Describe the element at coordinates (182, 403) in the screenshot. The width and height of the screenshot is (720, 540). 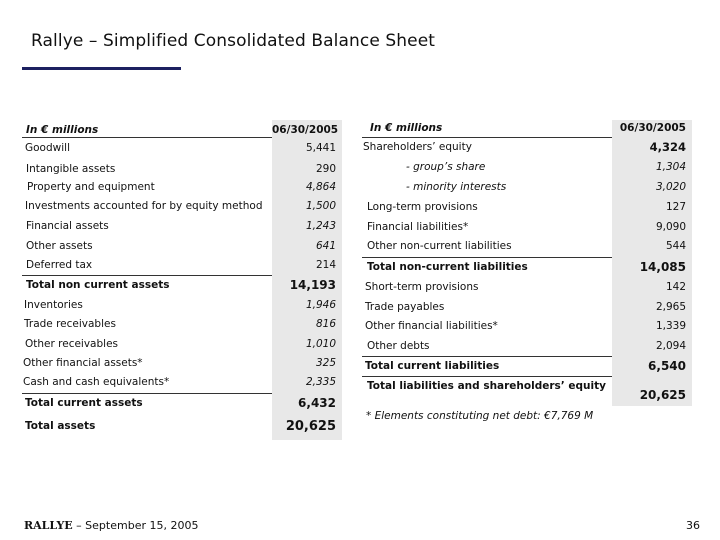
I see `assets-subtotal-row: Total current assets 6,432` at that location.